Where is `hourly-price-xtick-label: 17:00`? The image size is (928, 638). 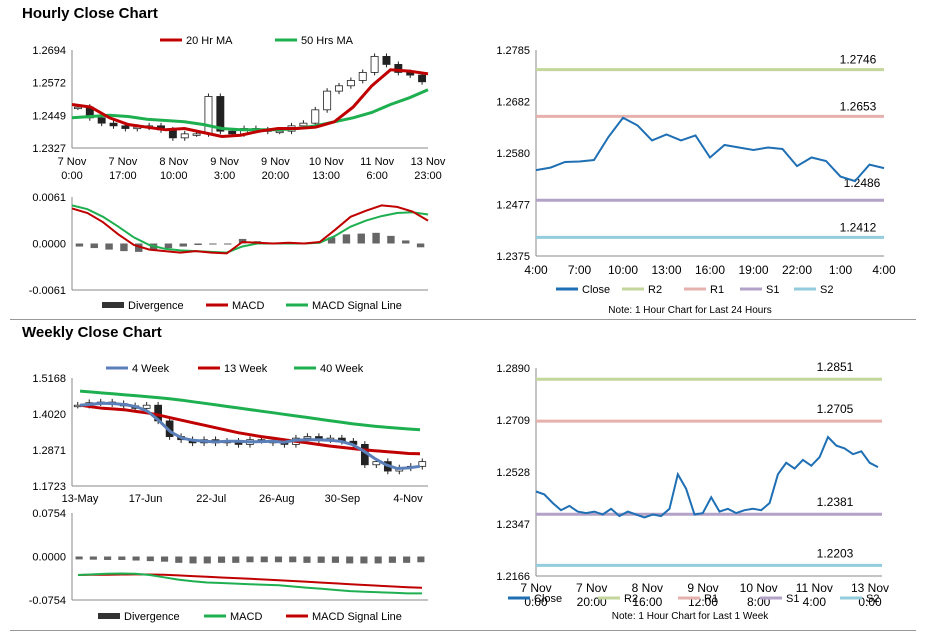
hourly-price-xtick-label: 17:00 is located at coordinates (123, 176).